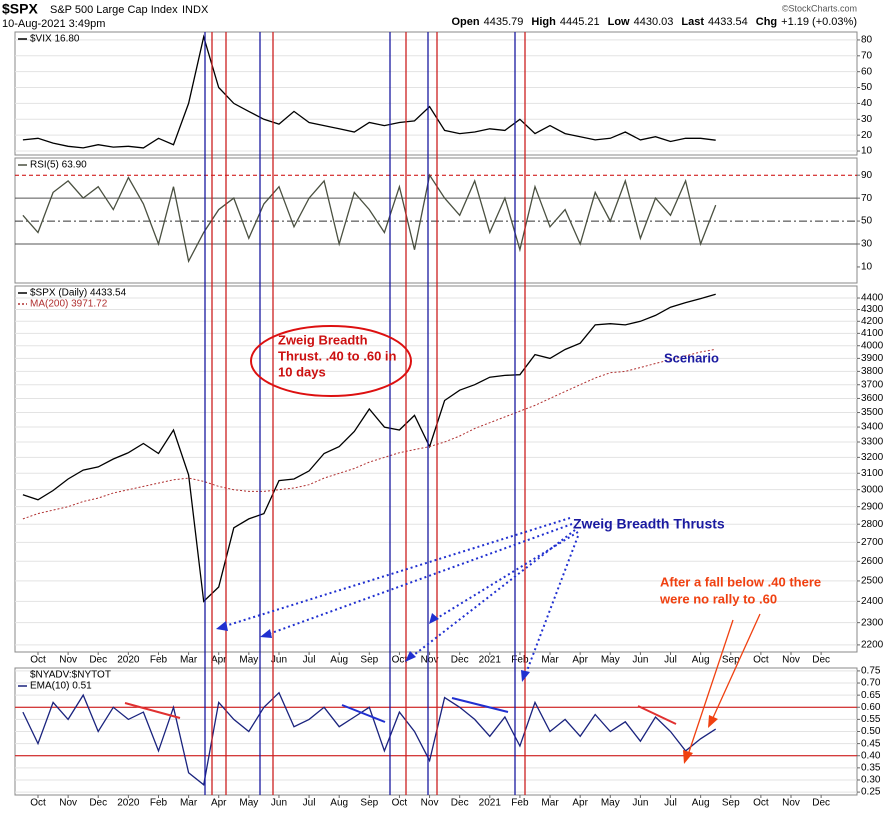 The height and width of the screenshot is (814, 896). I want to click on y-tick-label: 4100, so click(872, 333).